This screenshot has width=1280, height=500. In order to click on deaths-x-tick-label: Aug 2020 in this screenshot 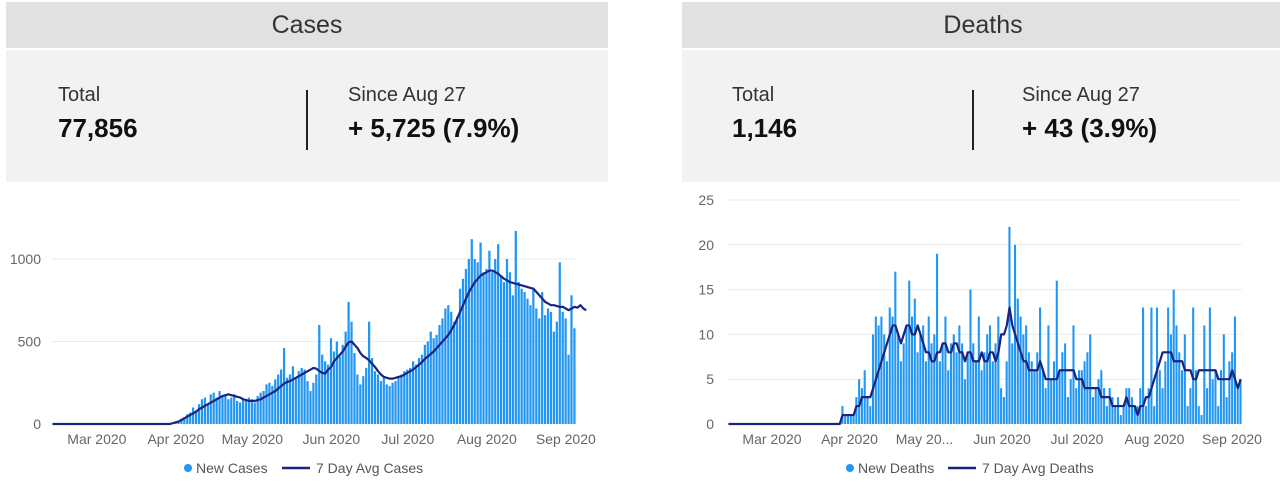, I will do `click(1155, 439)`.